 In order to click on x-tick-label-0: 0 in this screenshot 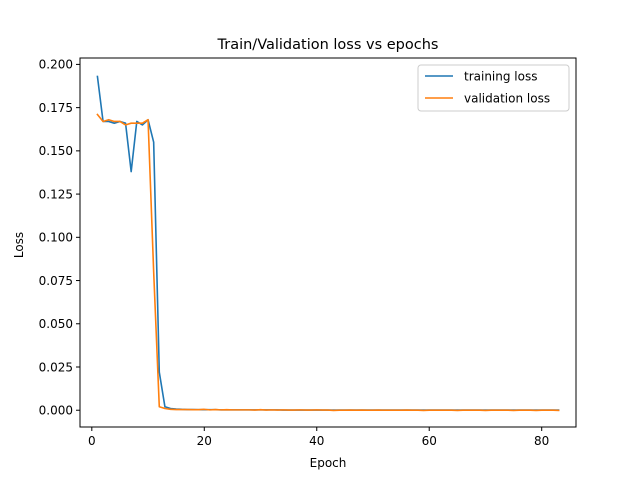, I will do `click(92, 441)`.